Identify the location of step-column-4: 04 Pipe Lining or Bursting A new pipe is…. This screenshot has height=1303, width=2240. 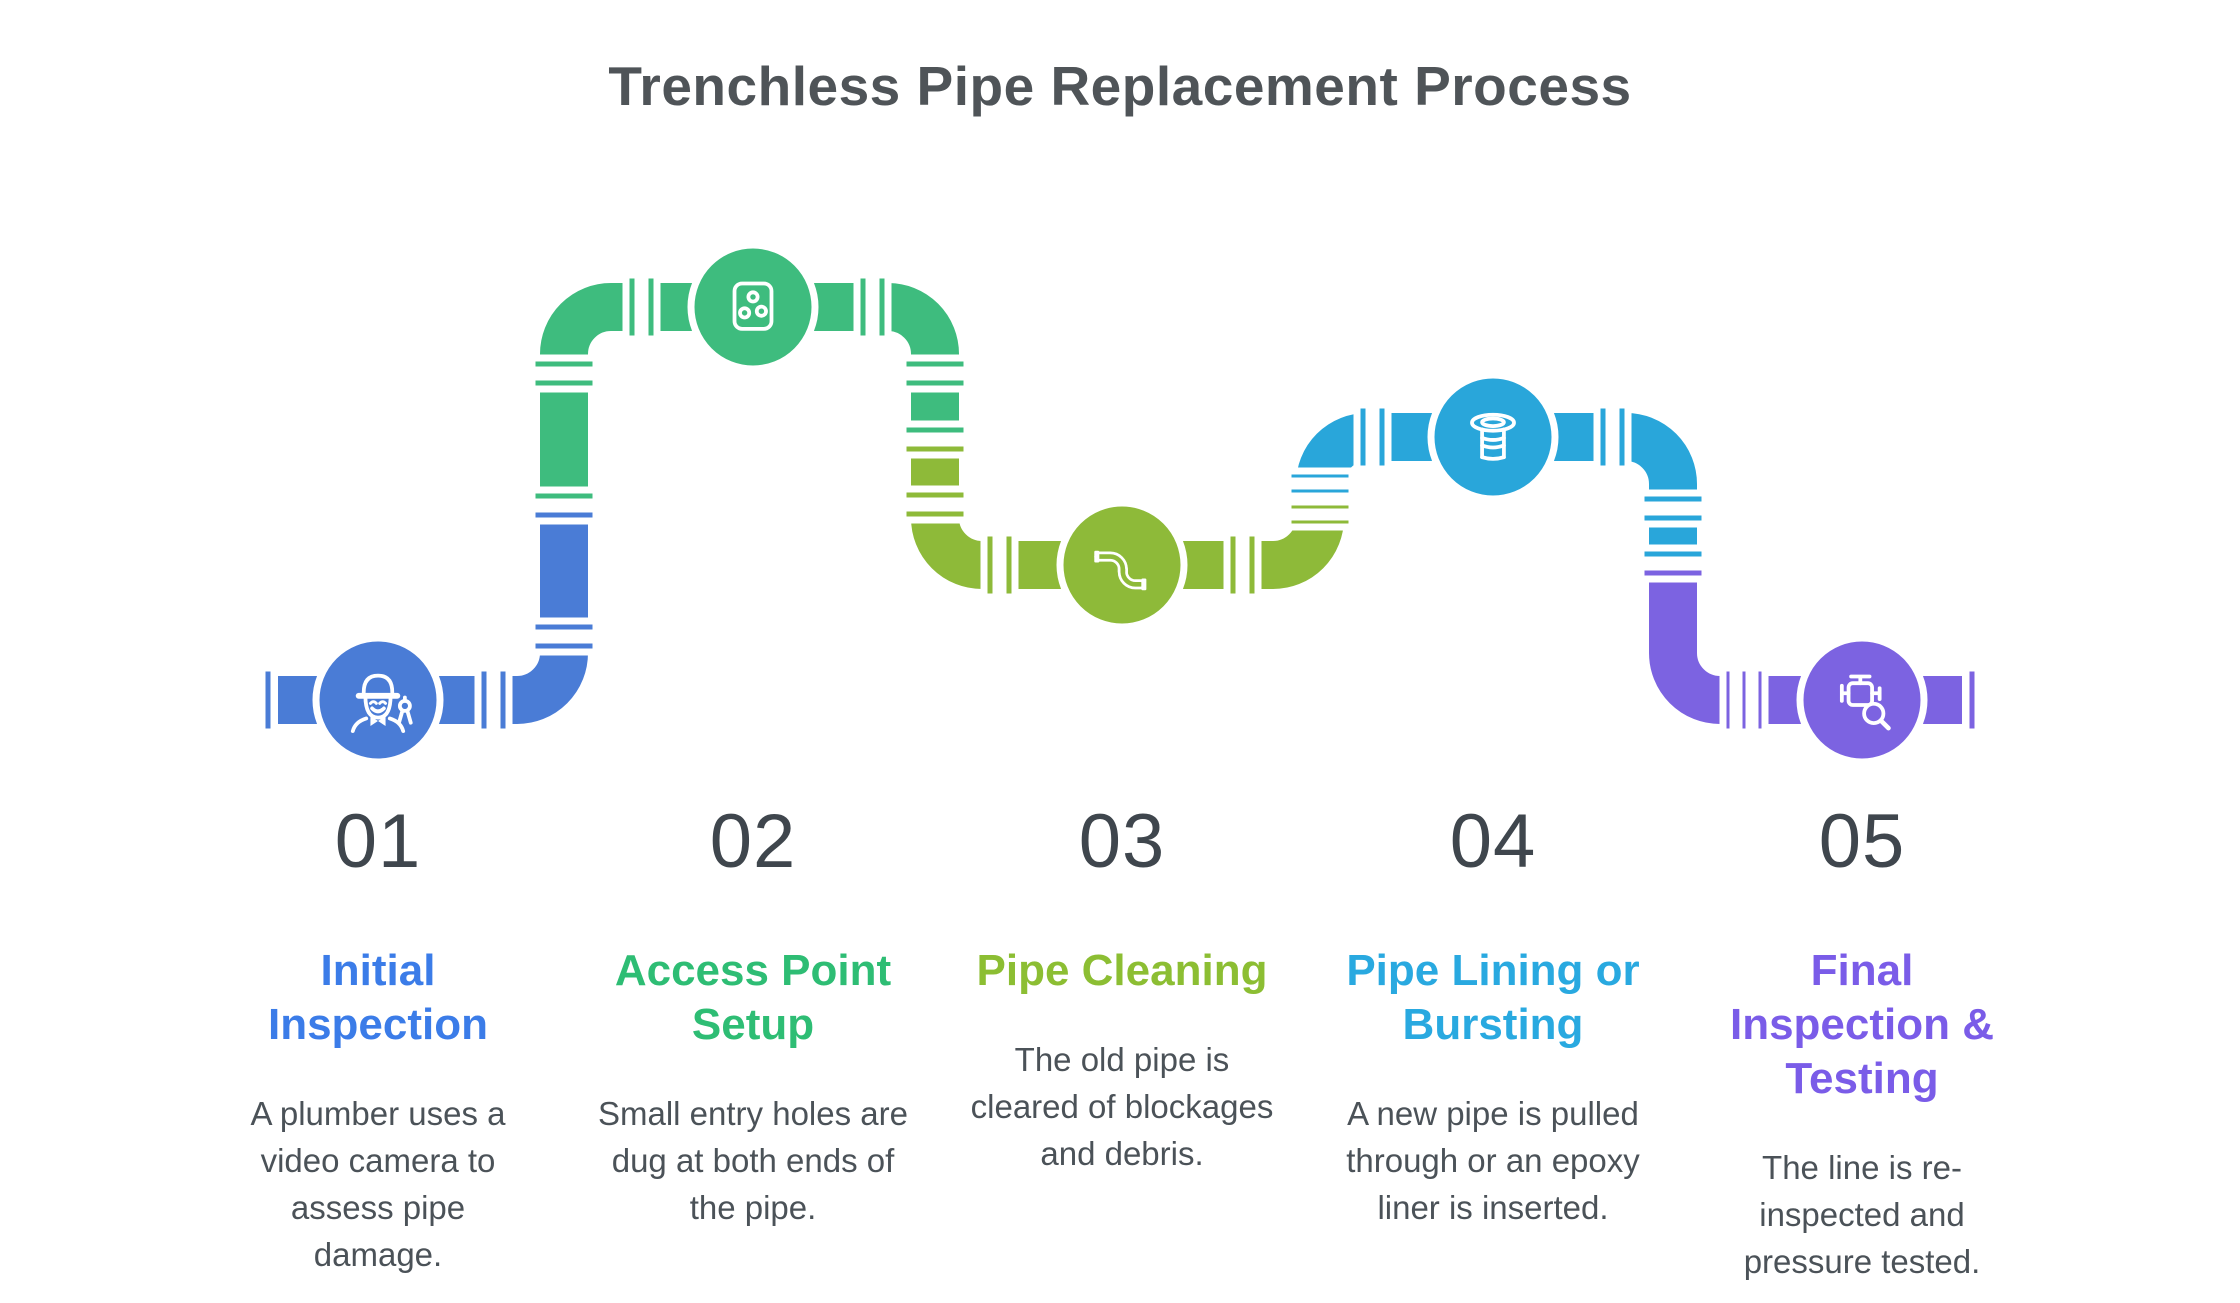
(1493, 1017).